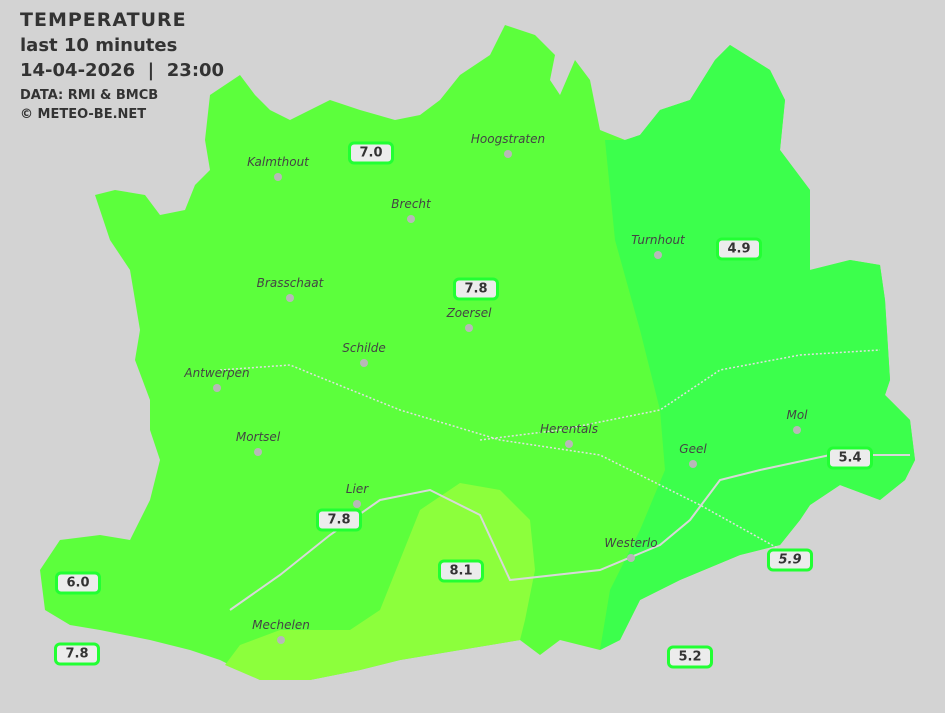 The image size is (945, 713). What do you see at coordinates (258, 437) in the screenshot?
I see `city-label: Mortsel` at bounding box center [258, 437].